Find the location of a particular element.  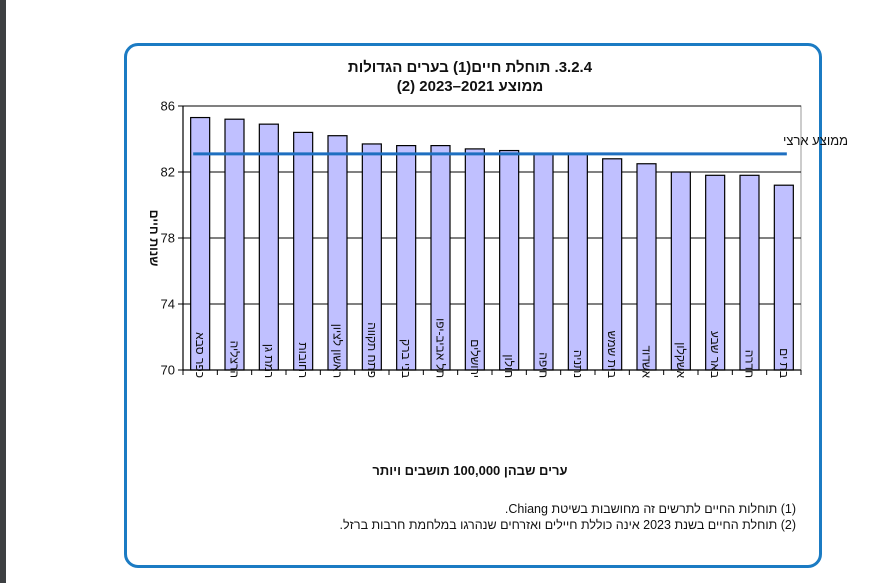

y-axis-label: שנות חיים is located at coordinates (154, 238).